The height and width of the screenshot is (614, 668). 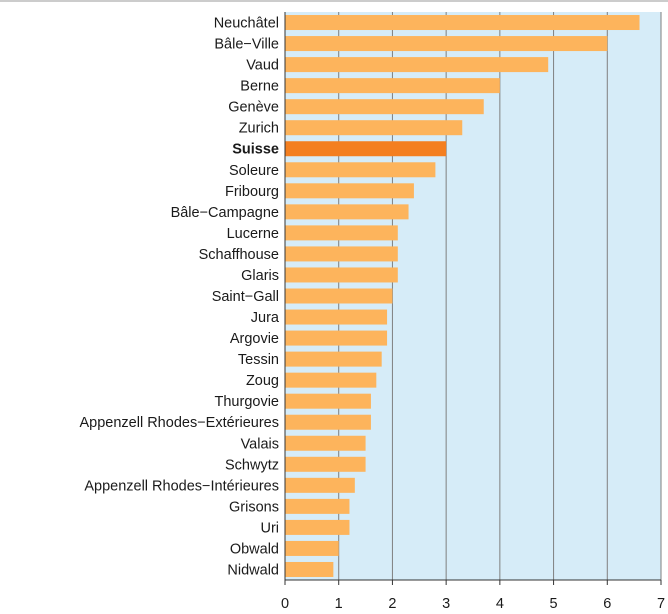 What do you see at coordinates (246, 45) in the screenshot?
I see `category-label-bale-ville: Bâle−Ville` at bounding box center [246, 45].